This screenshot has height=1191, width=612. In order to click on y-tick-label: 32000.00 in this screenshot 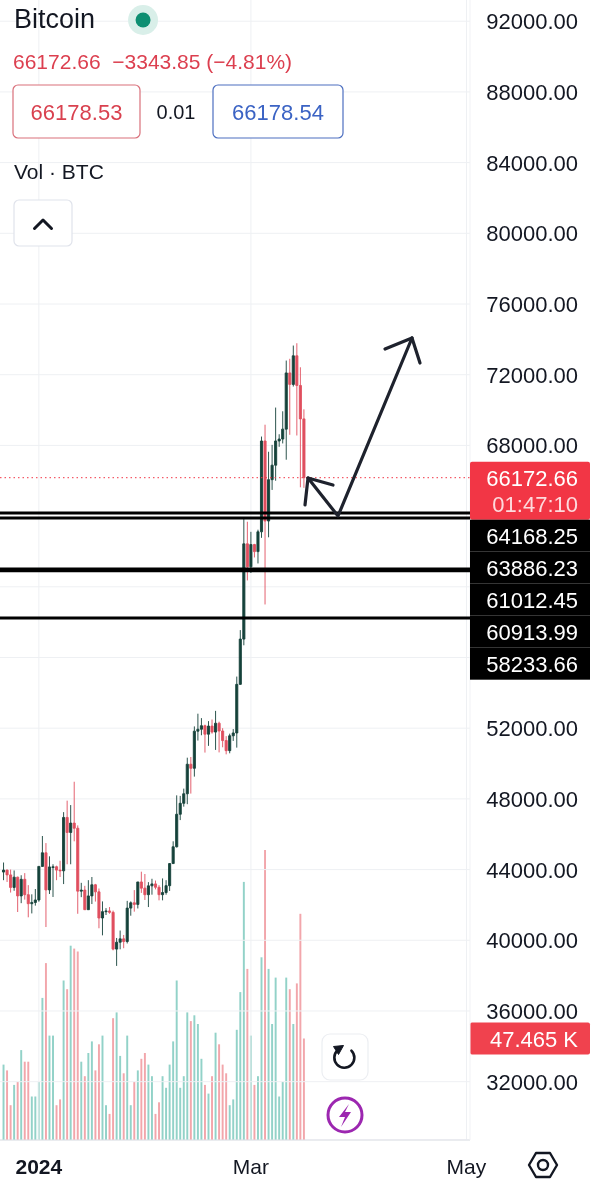, I will do `click(532, 1082)`.